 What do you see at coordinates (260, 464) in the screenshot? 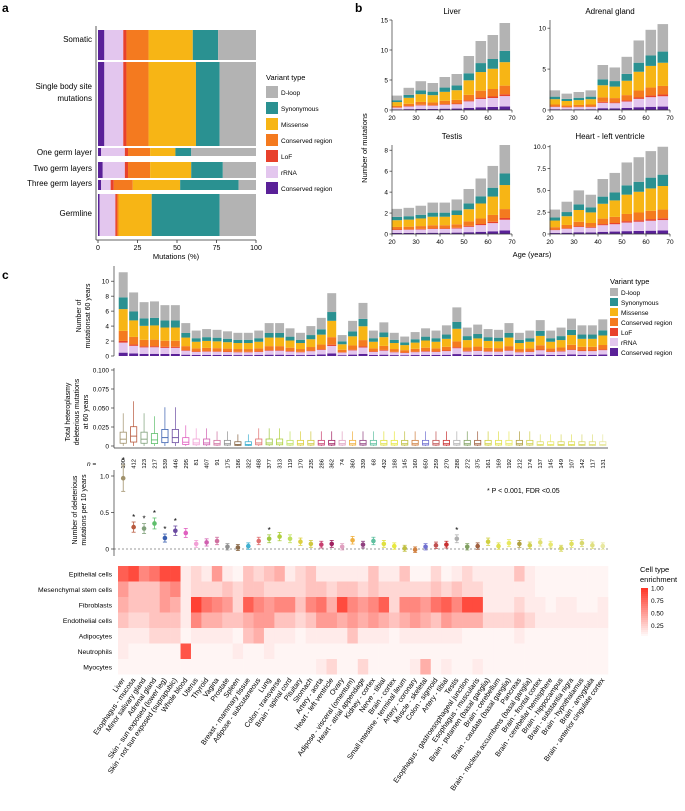
I see `n-count: 488` at bounding box center [260, 464].